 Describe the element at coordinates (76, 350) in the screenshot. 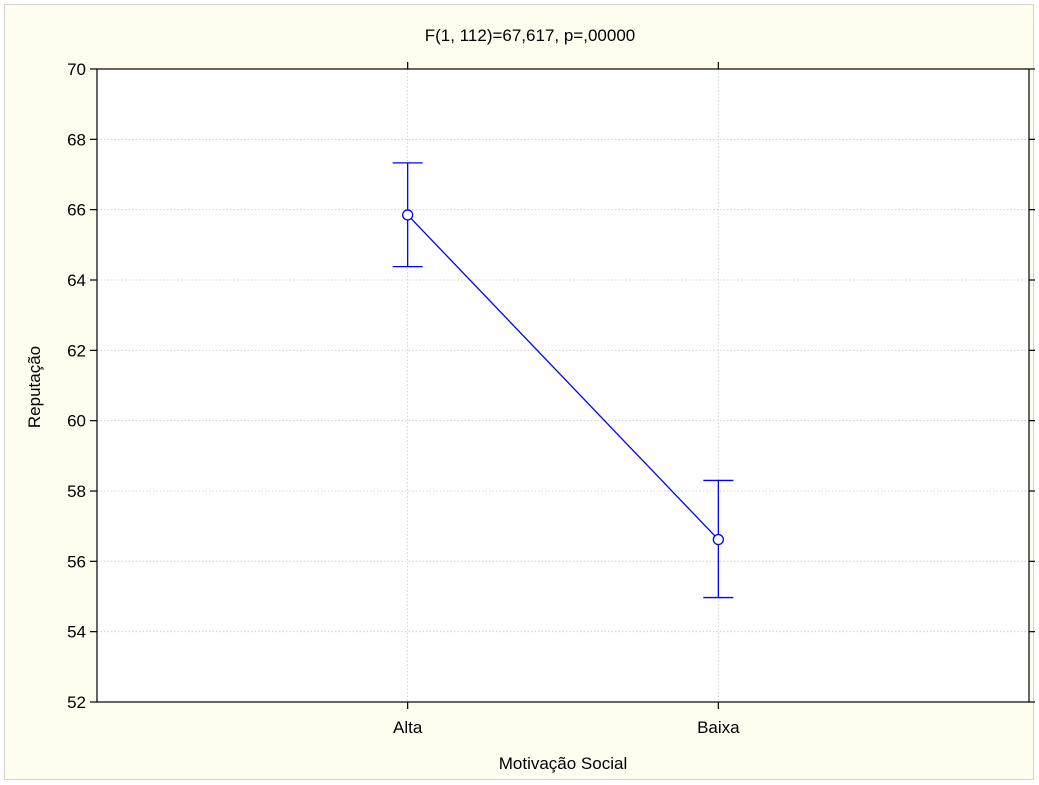

I see `y-tick-label: 62` at that location.